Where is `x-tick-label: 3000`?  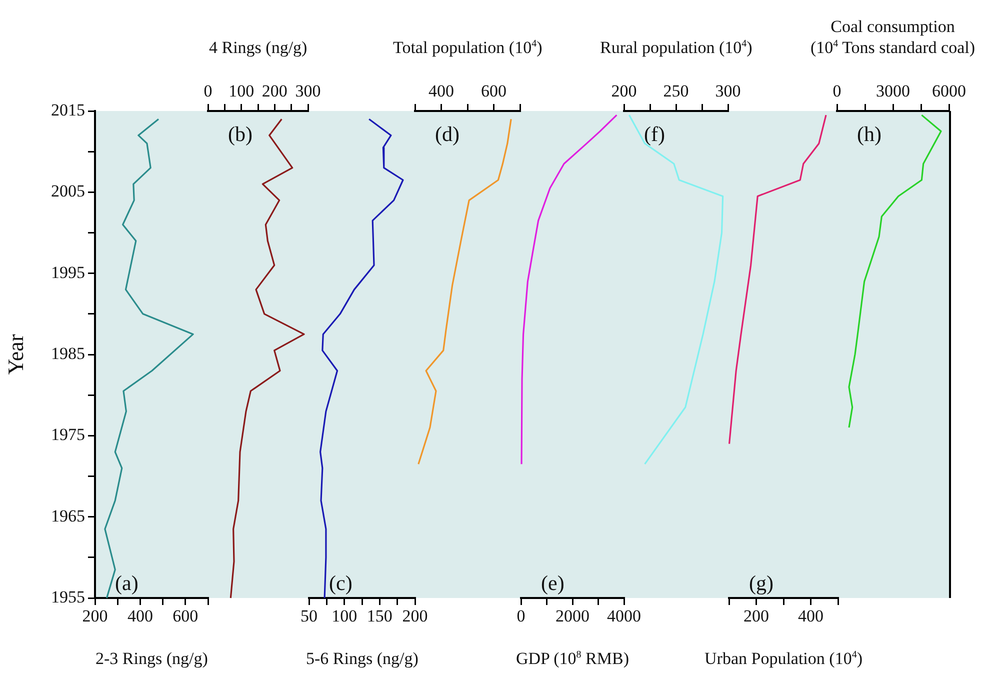
x-tick-label: 3000 is located at coordinates (893, 90).